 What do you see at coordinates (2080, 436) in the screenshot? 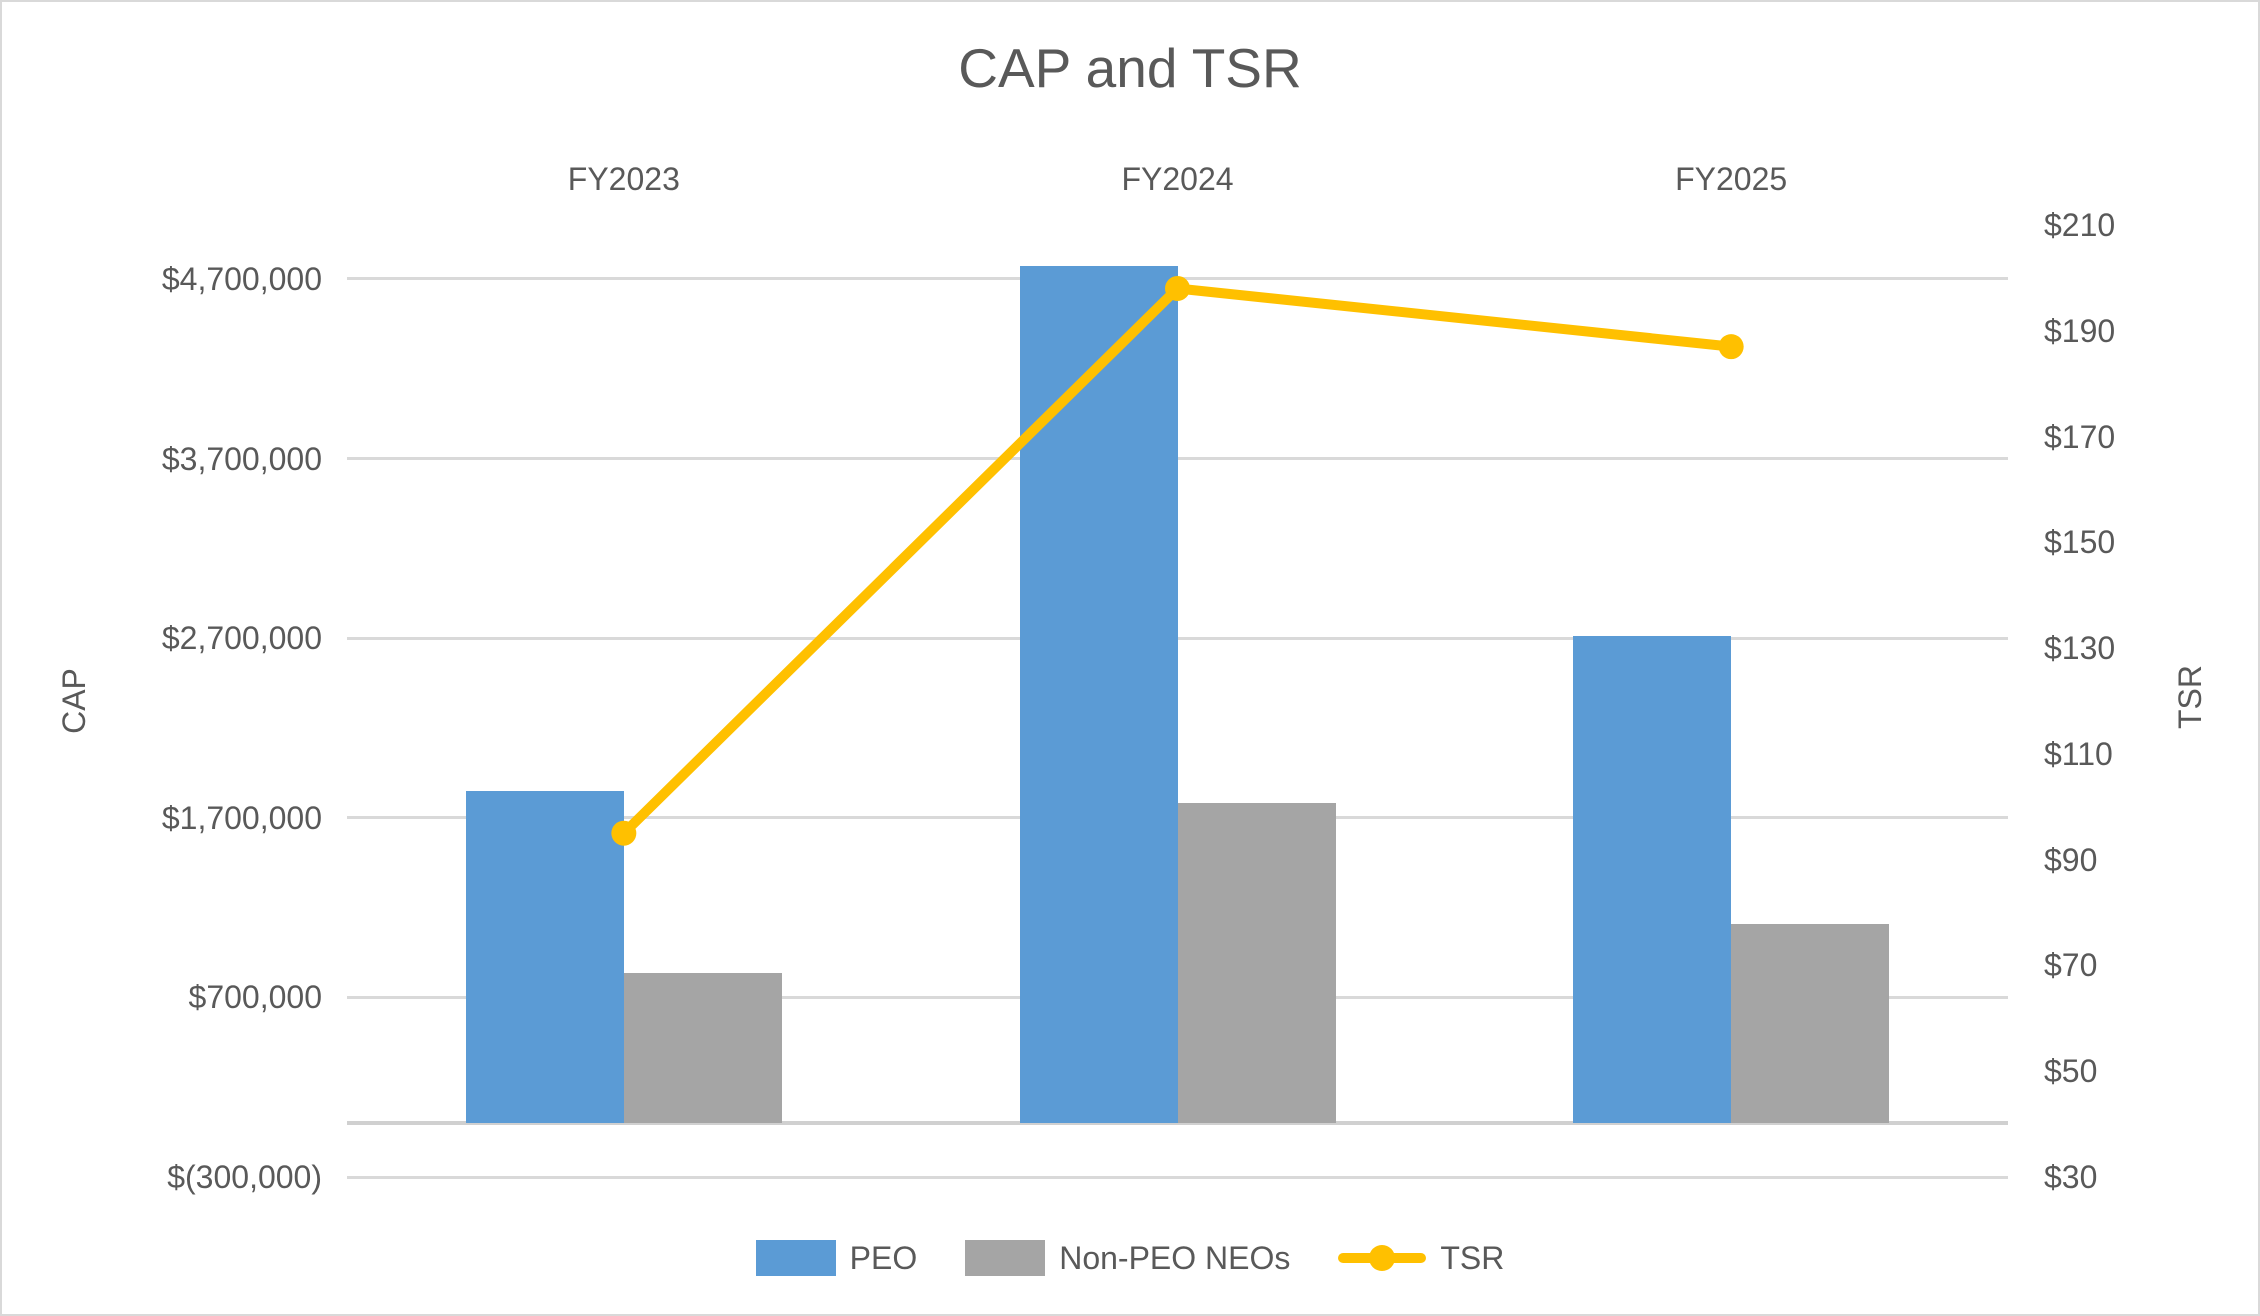
I see `secondary-tick-label: $170` at bounding box center [2080, 436].